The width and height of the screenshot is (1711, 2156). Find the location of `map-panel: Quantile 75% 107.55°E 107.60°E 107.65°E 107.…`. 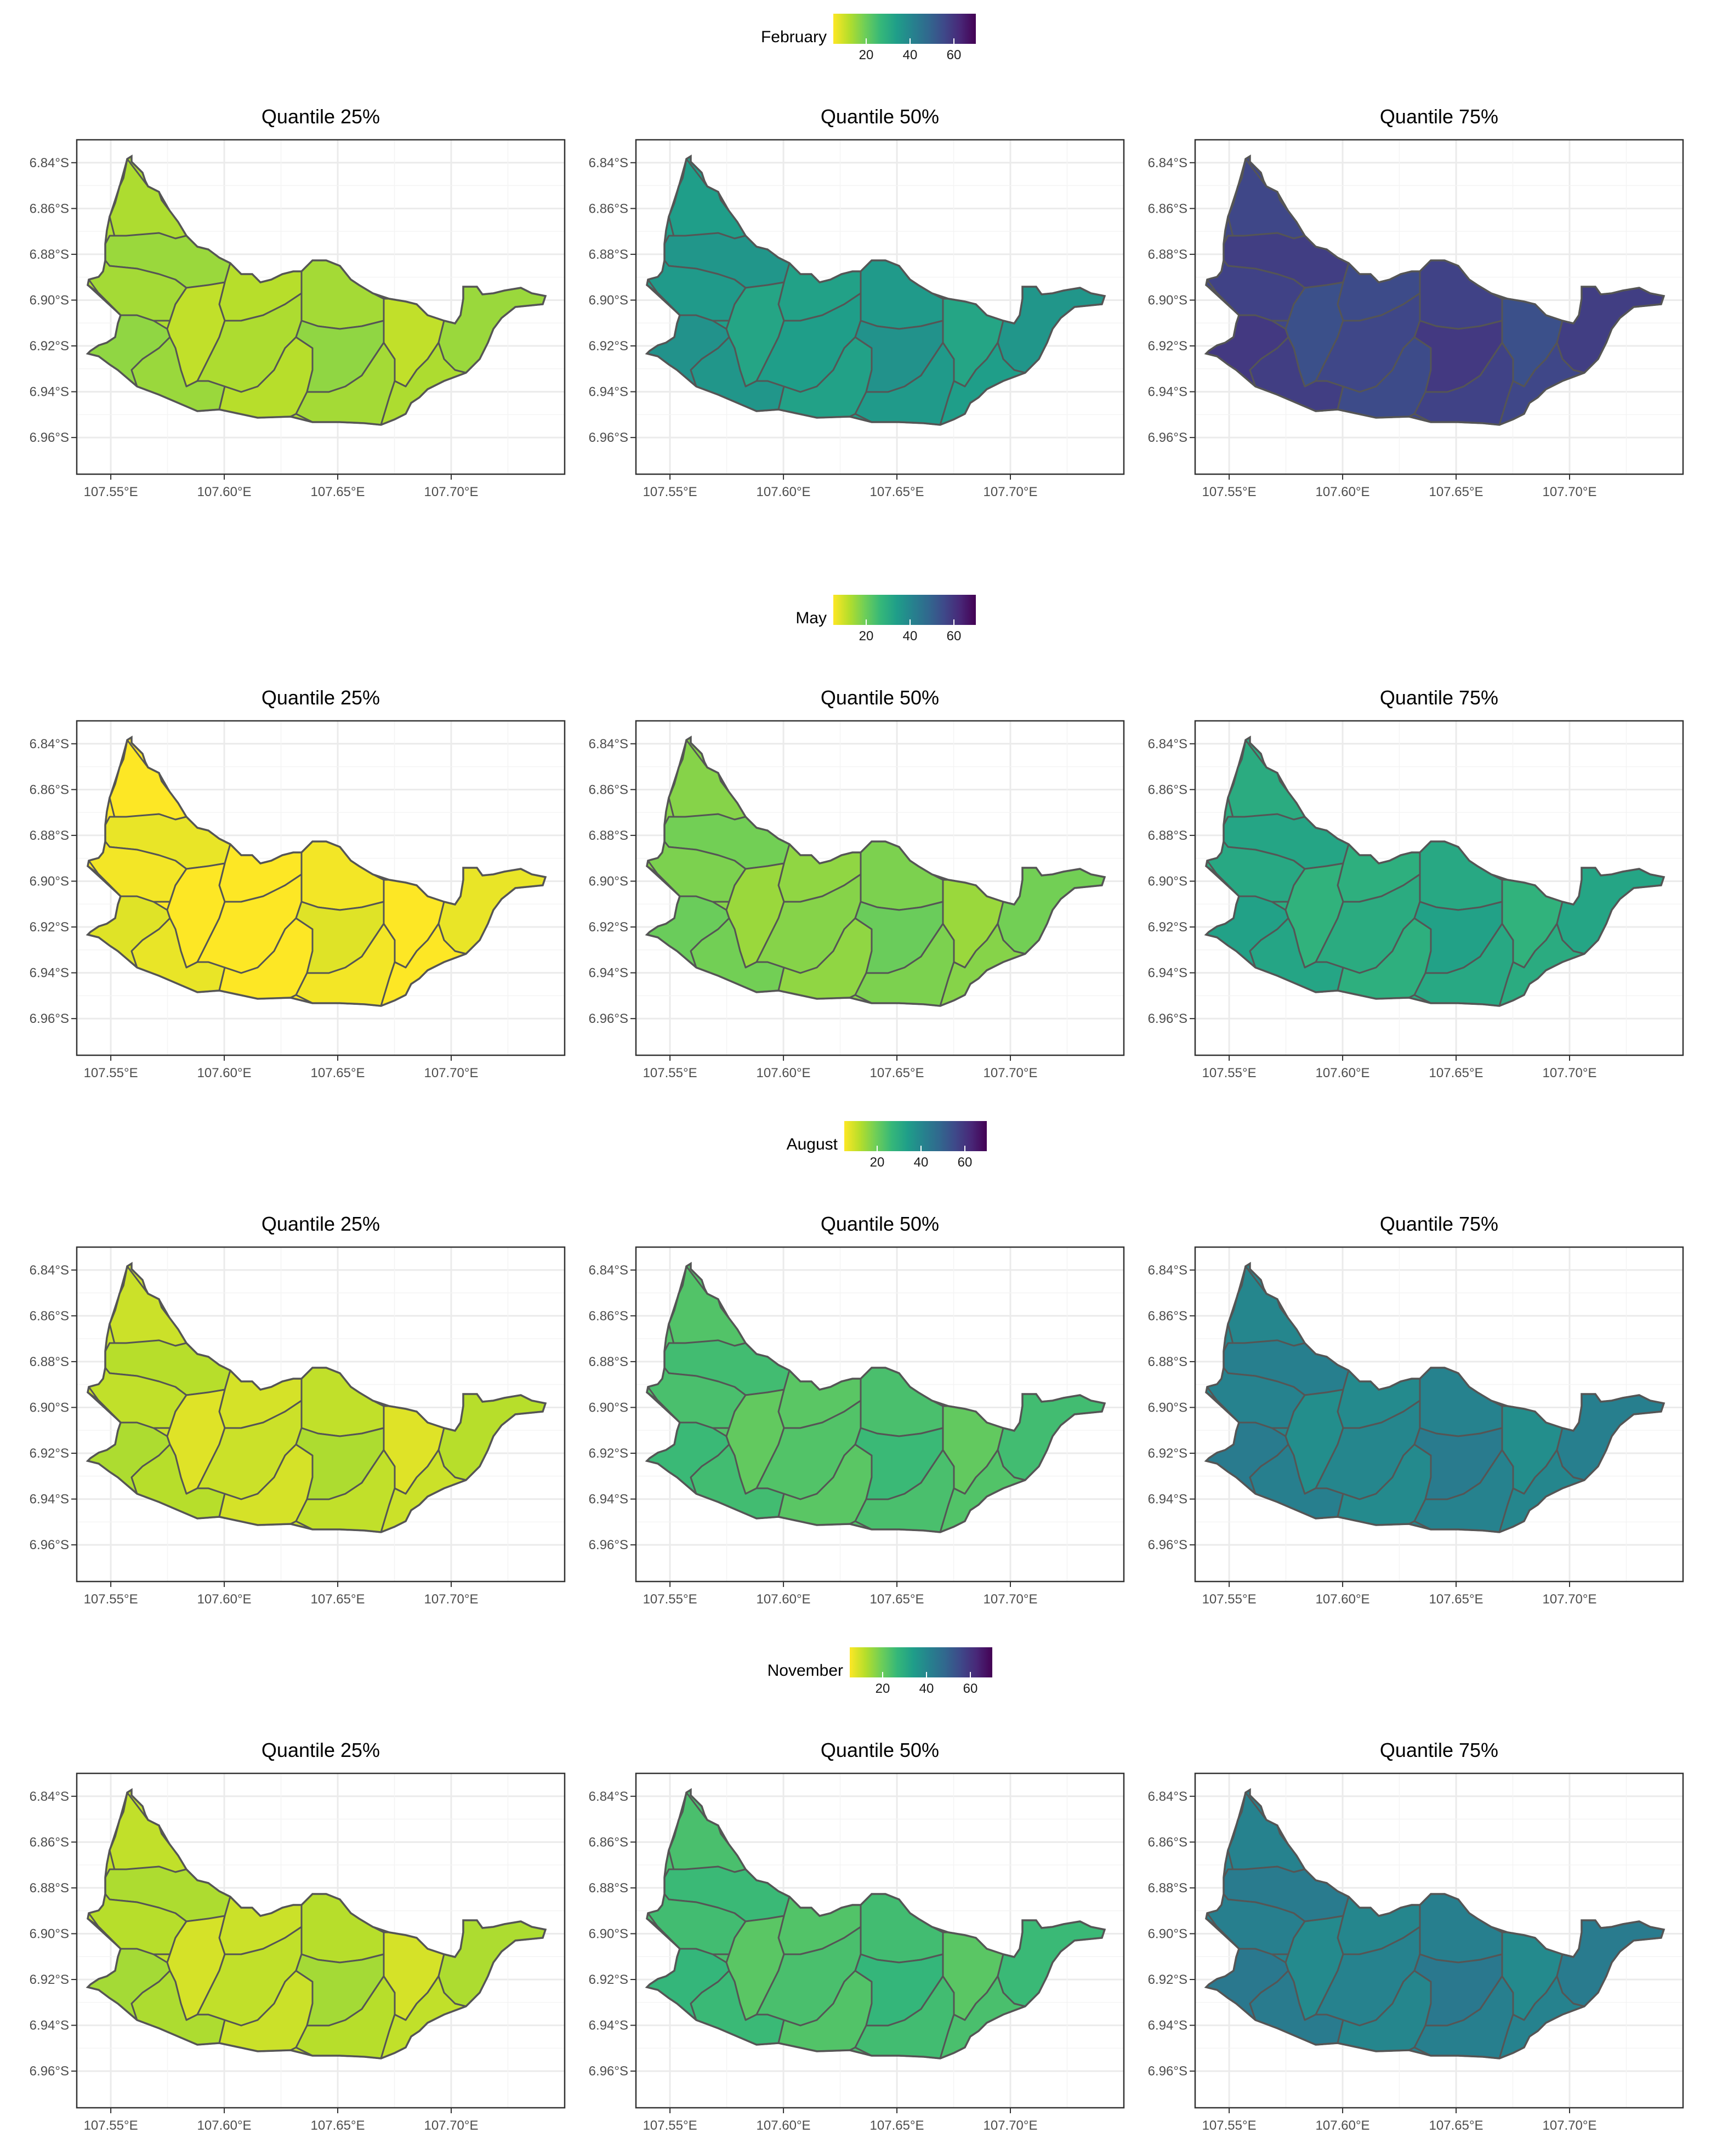

map-panel: Quantile 75% 107.55°E 107.60°E 107.65°E 107.… is located at coordinates (1416, 883).